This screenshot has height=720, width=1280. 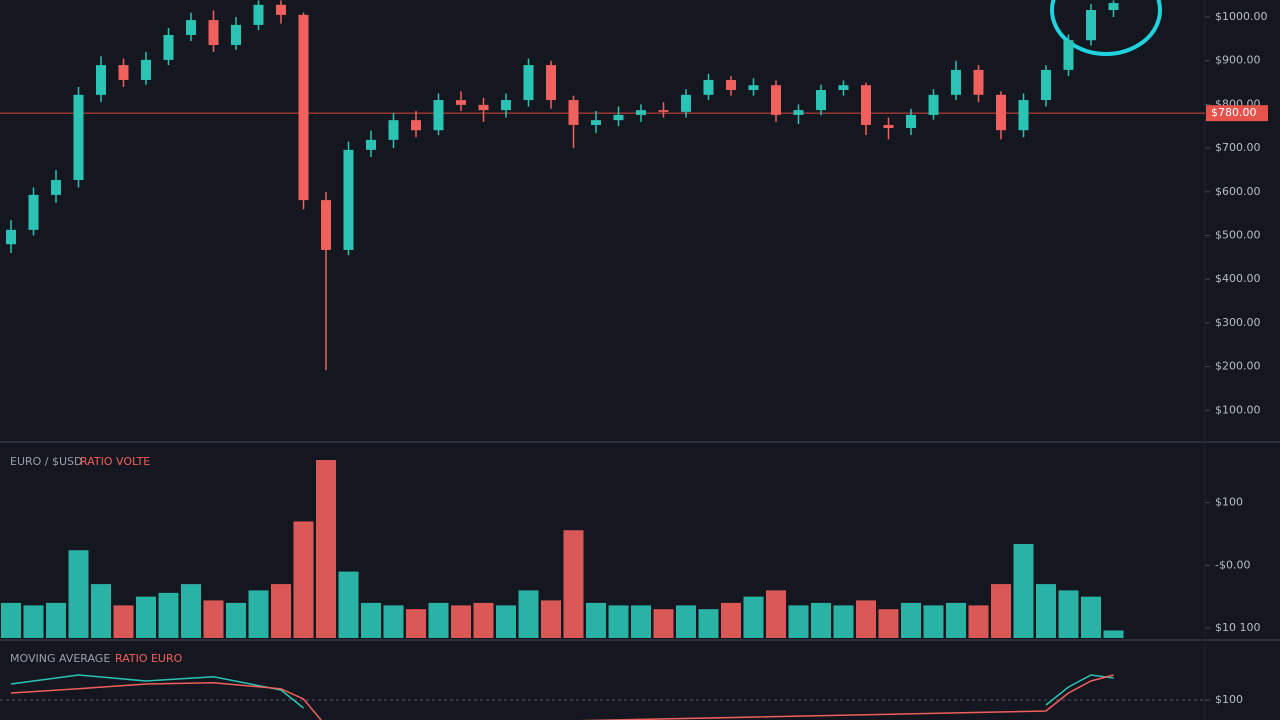 What do you see at coordinates (1106, 28) in the screenshot?
I see `highlight-circle` at bounding box center [1106, 28].